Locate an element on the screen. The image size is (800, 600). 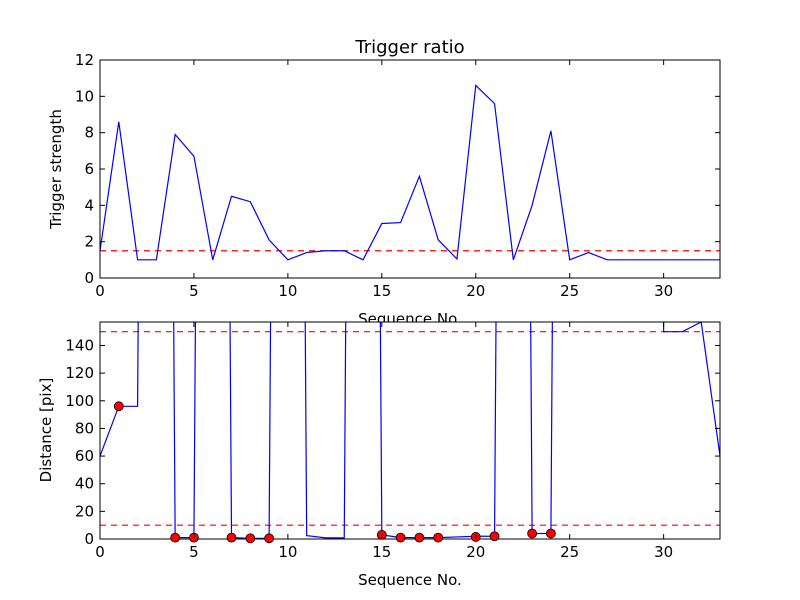
y-tick-label: 6 is located at coordinates (89, 169).